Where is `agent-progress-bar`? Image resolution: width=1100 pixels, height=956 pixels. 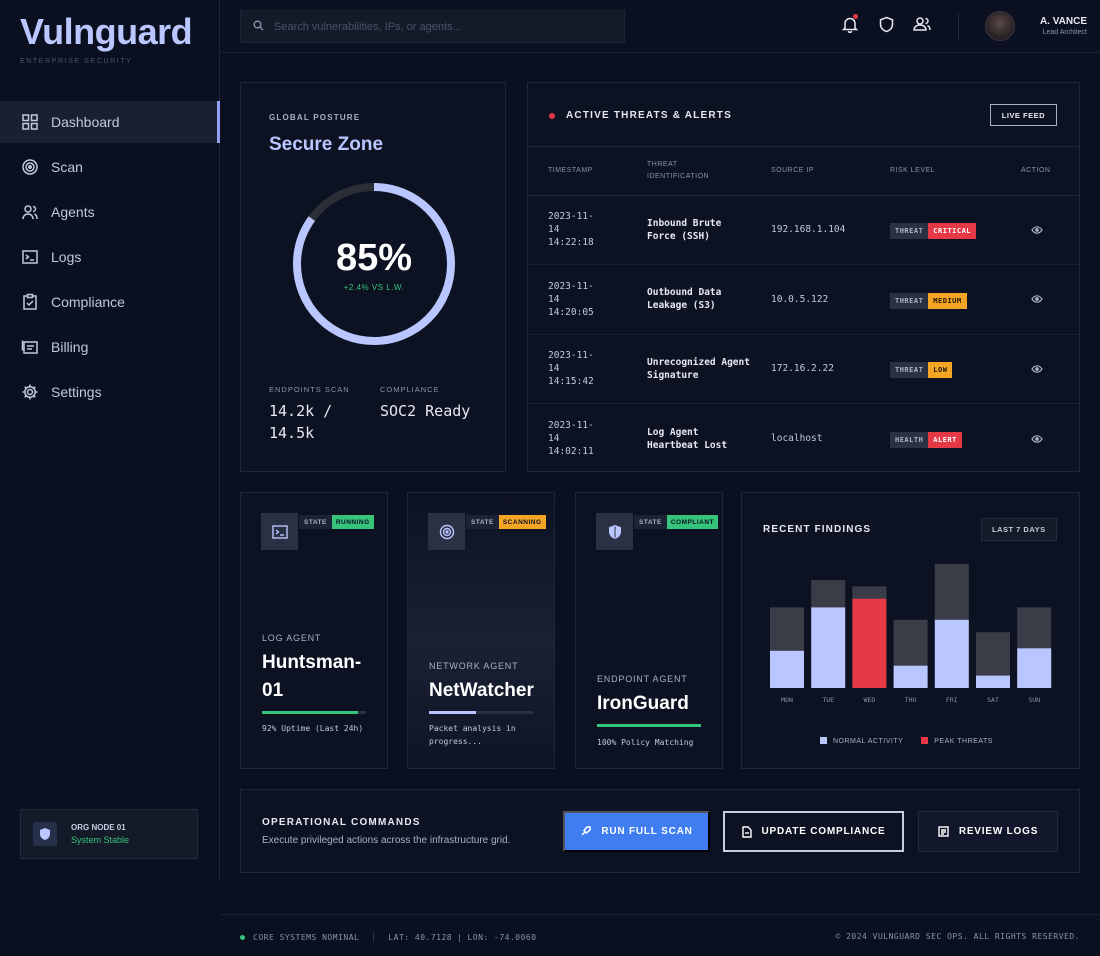
agent-progress-bar is located at coordinates (481, 712).